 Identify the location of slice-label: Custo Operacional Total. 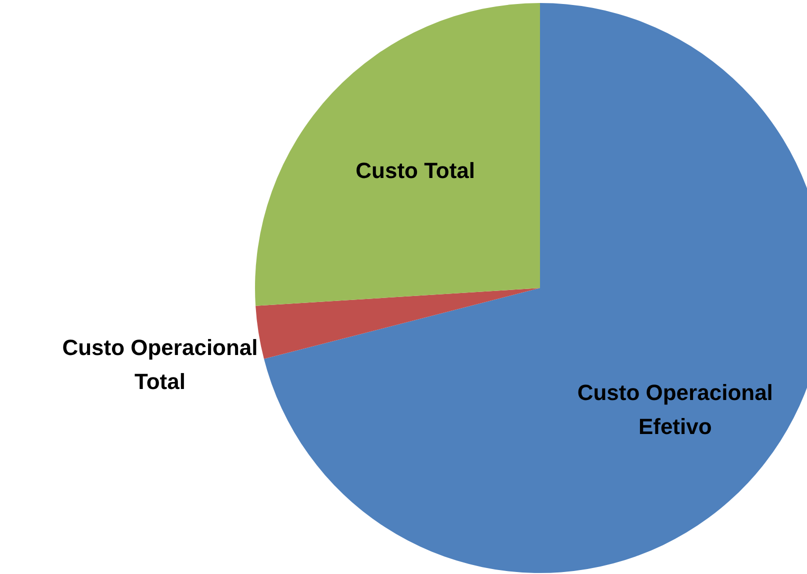
(160, 364).